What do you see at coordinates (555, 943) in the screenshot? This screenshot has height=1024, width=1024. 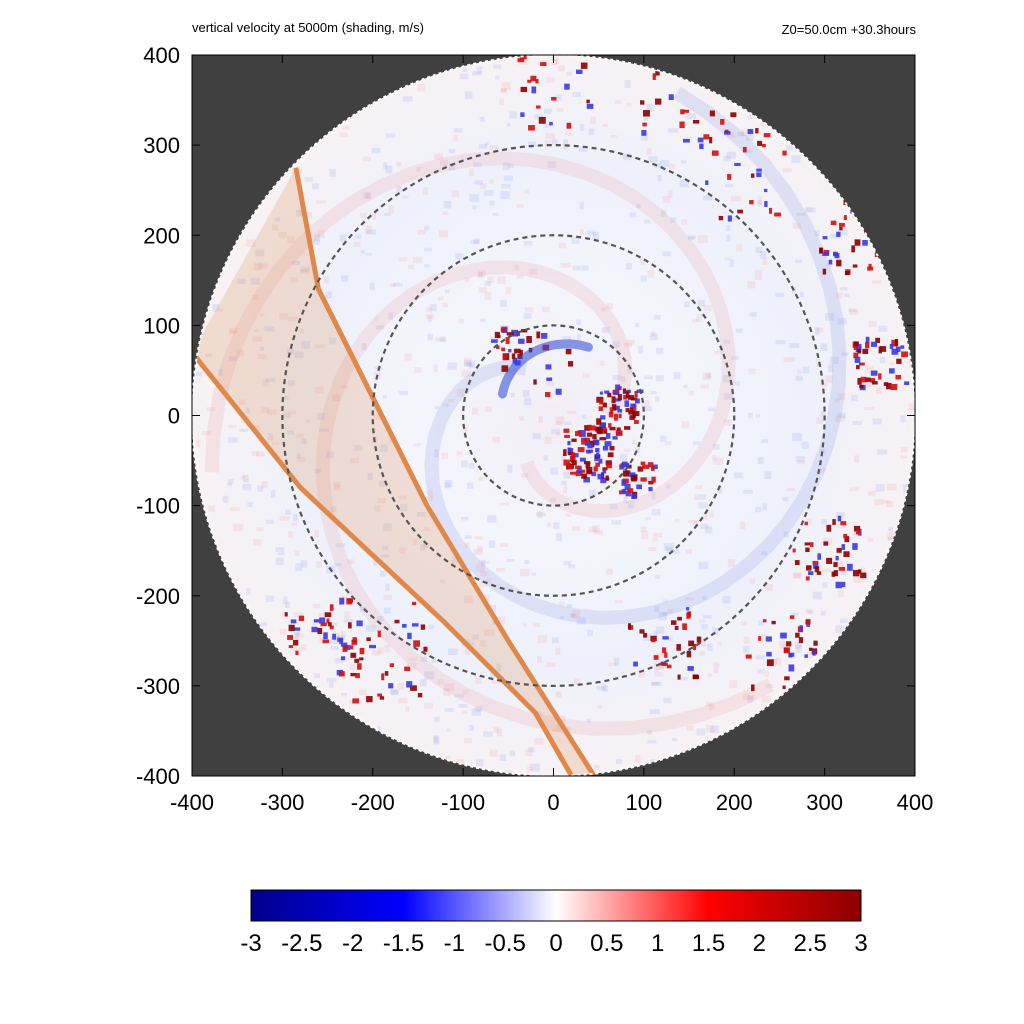 I see `colorbar-tick-label: 0` at bounding box center [555, 943].